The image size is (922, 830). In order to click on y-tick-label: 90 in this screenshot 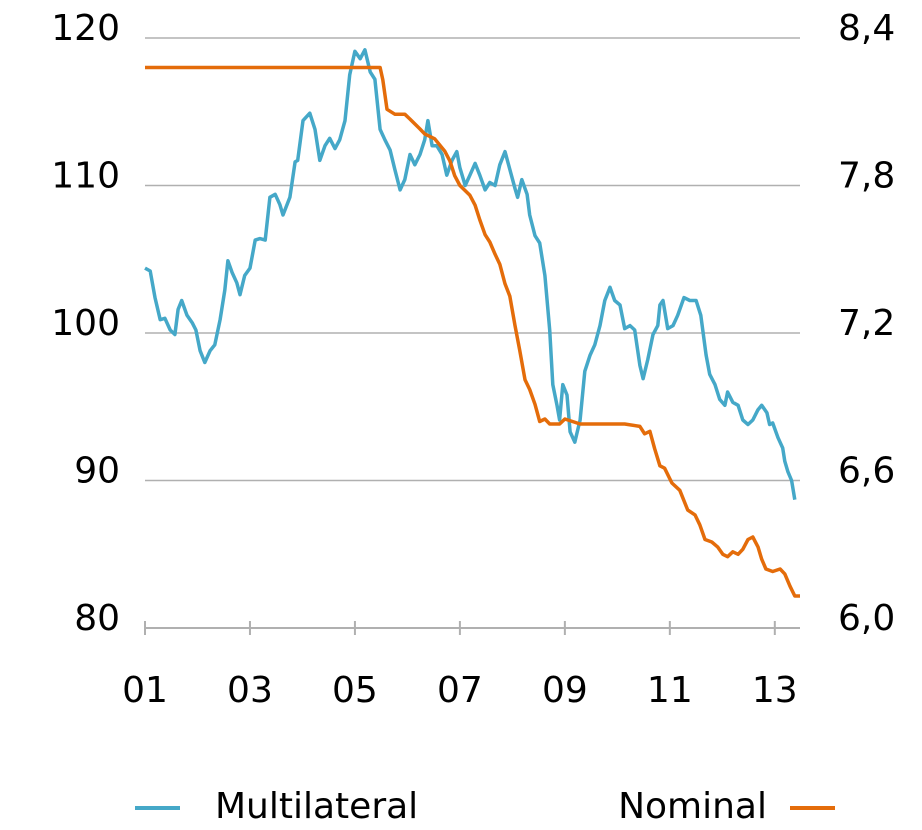, I will do `click(97, 471)`.